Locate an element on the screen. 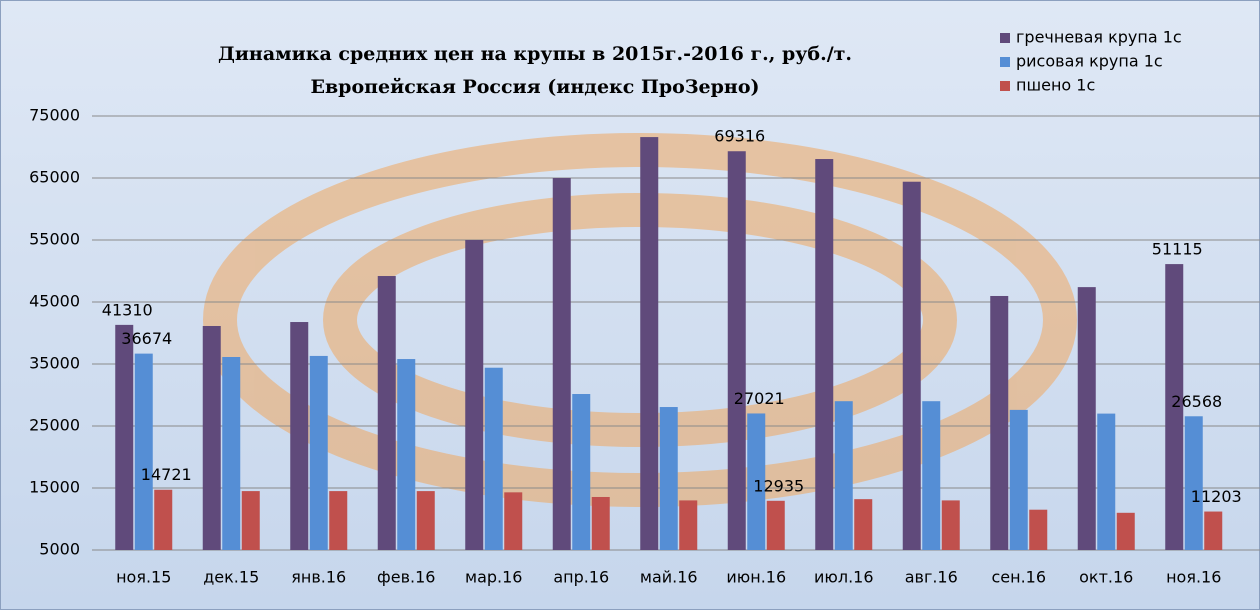  x-tick-label: июл.16 is located at coordinates (844, 577).